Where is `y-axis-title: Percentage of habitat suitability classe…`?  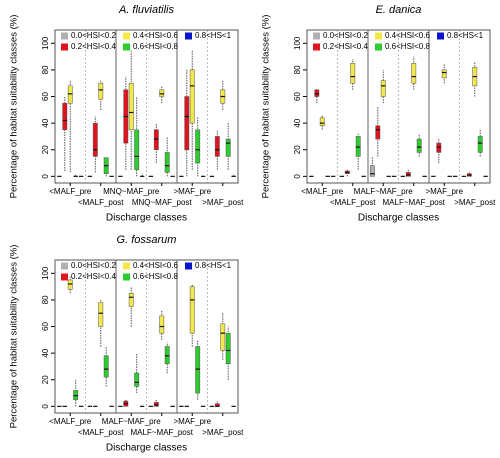 y-axis-title: Percentage of habitat suitability classe… is located at coordinates (14, 107).